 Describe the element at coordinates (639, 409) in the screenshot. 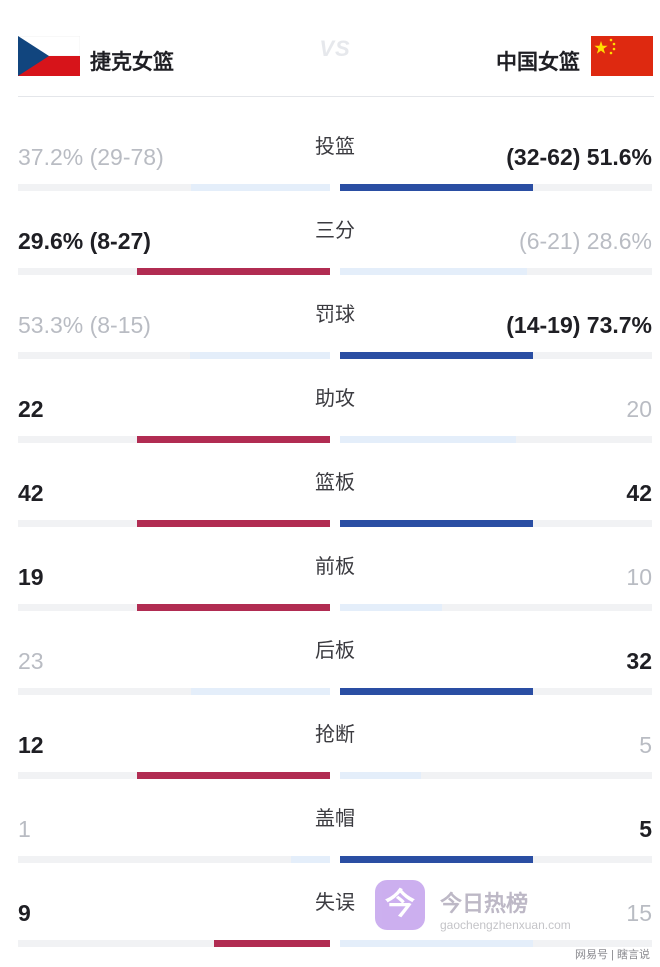

I see `away-stat-value: 20` at that location.